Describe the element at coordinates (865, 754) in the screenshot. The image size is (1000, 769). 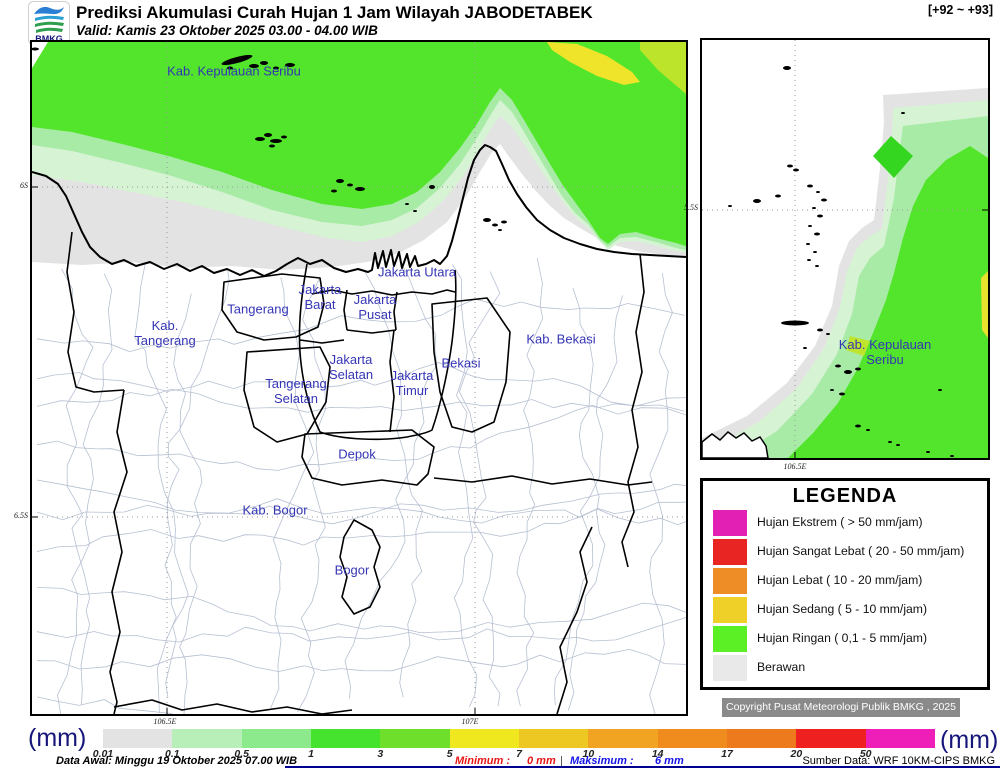
I see `colorbar-tick-label: 50` at that location.